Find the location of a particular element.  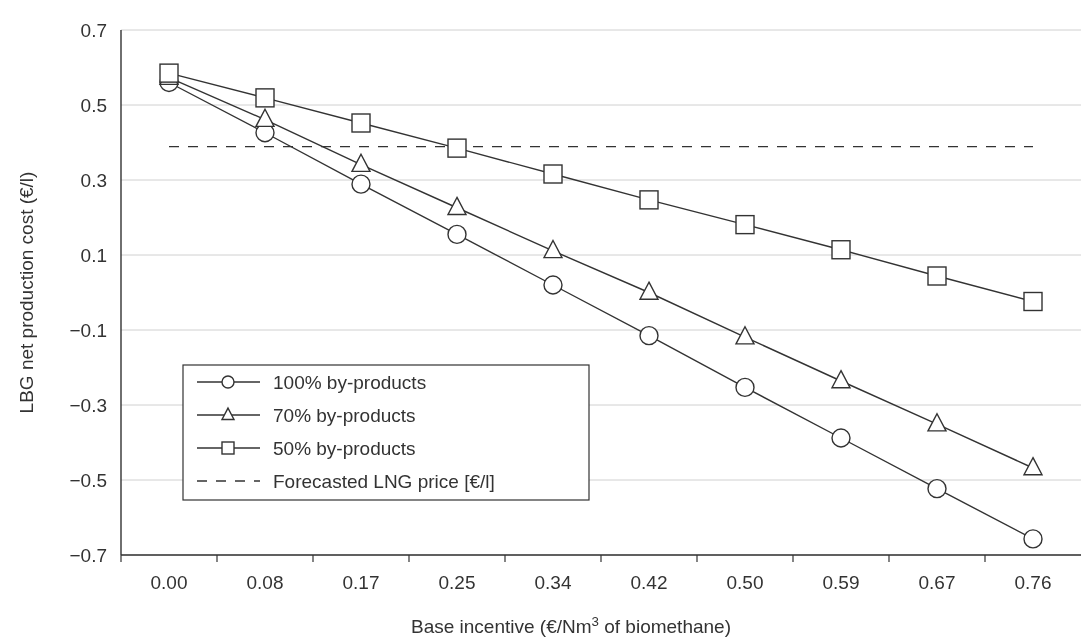

y-tick-label: −0.7 is located at coordinates (88, 555).